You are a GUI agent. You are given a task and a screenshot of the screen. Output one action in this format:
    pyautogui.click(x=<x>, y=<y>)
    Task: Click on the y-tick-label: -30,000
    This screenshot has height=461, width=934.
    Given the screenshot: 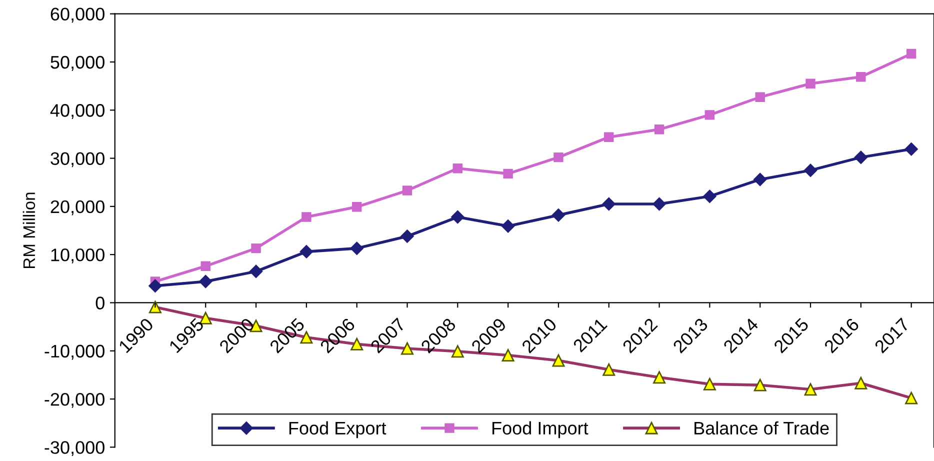 What is the action you would take?
    pyautogui.click(x=74, y=448)
    